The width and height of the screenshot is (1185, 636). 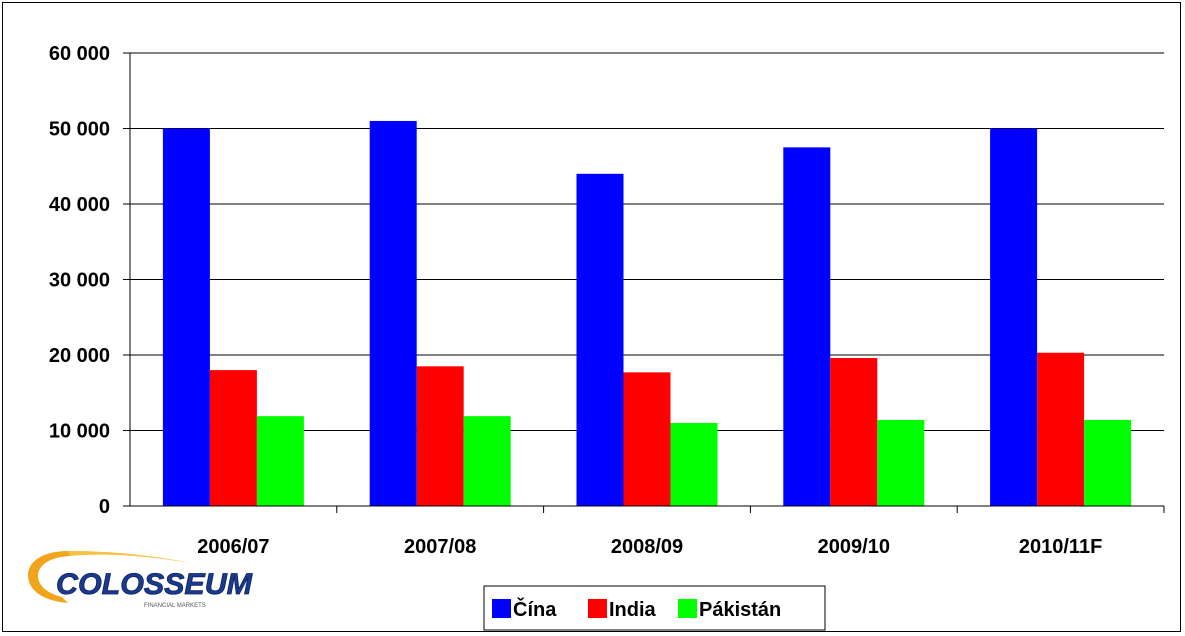 I want to click on bar-Pákistán-2010/11F, so click(x=1108, y=462).